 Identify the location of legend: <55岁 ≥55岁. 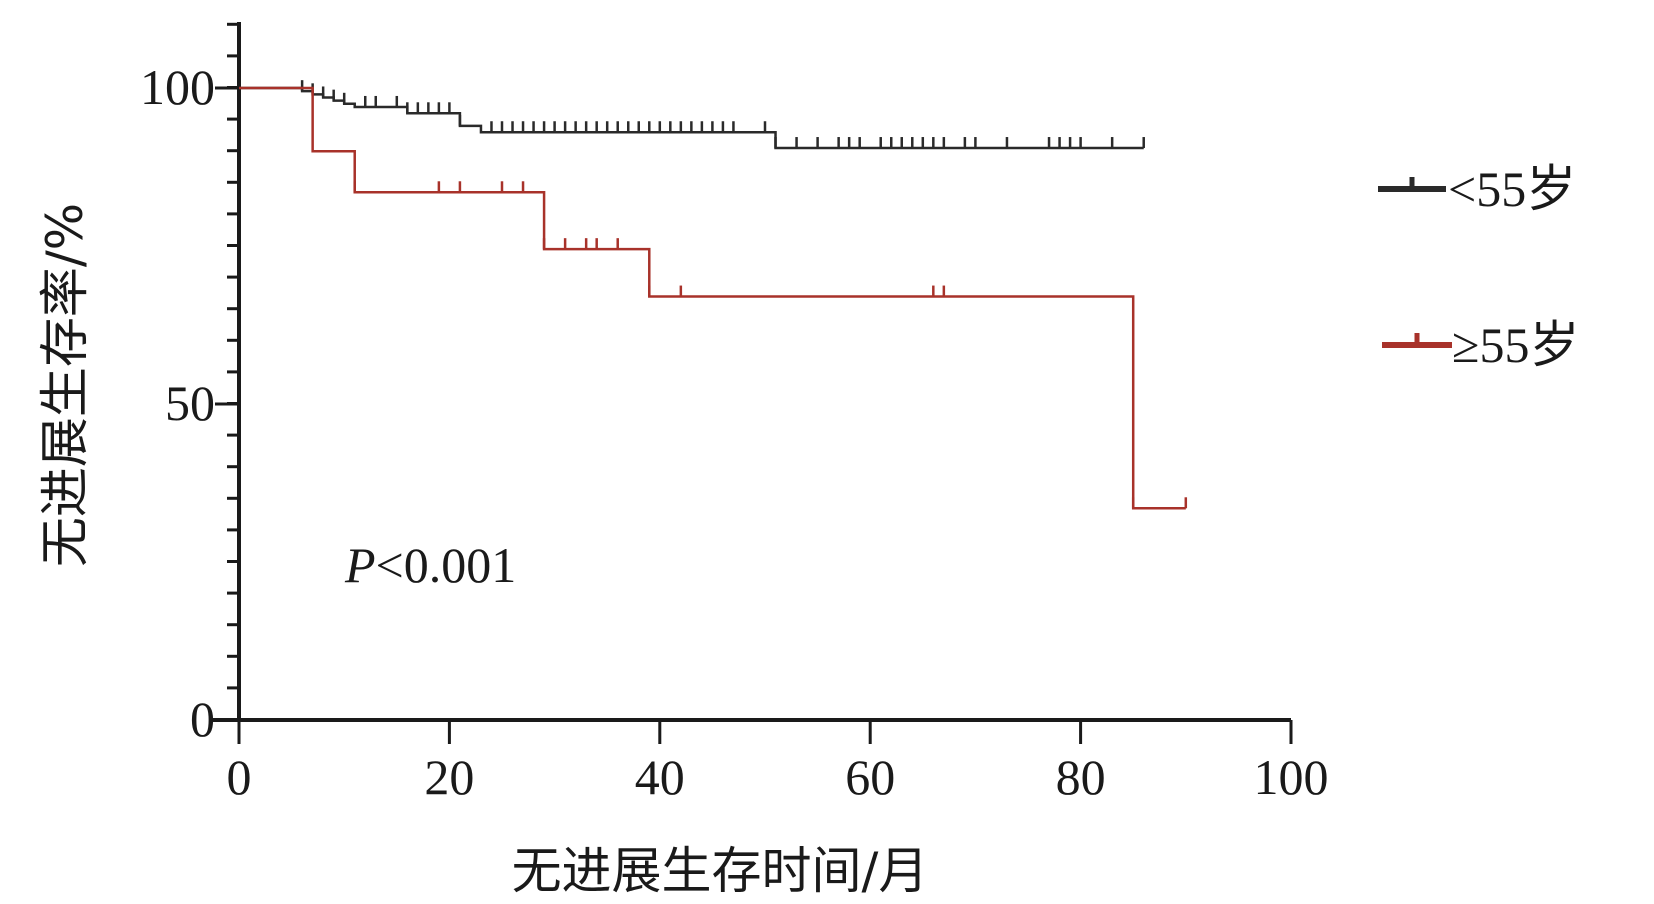
(1478, 267).